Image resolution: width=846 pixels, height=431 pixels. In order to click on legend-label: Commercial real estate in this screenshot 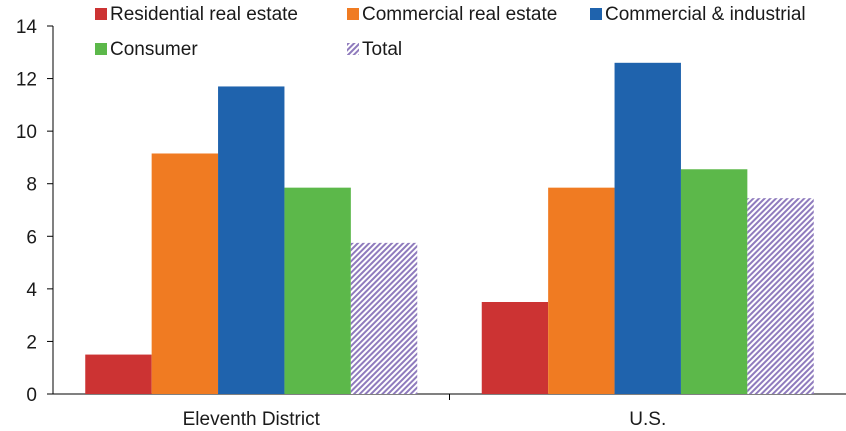, I will do `click(459, 14)`.